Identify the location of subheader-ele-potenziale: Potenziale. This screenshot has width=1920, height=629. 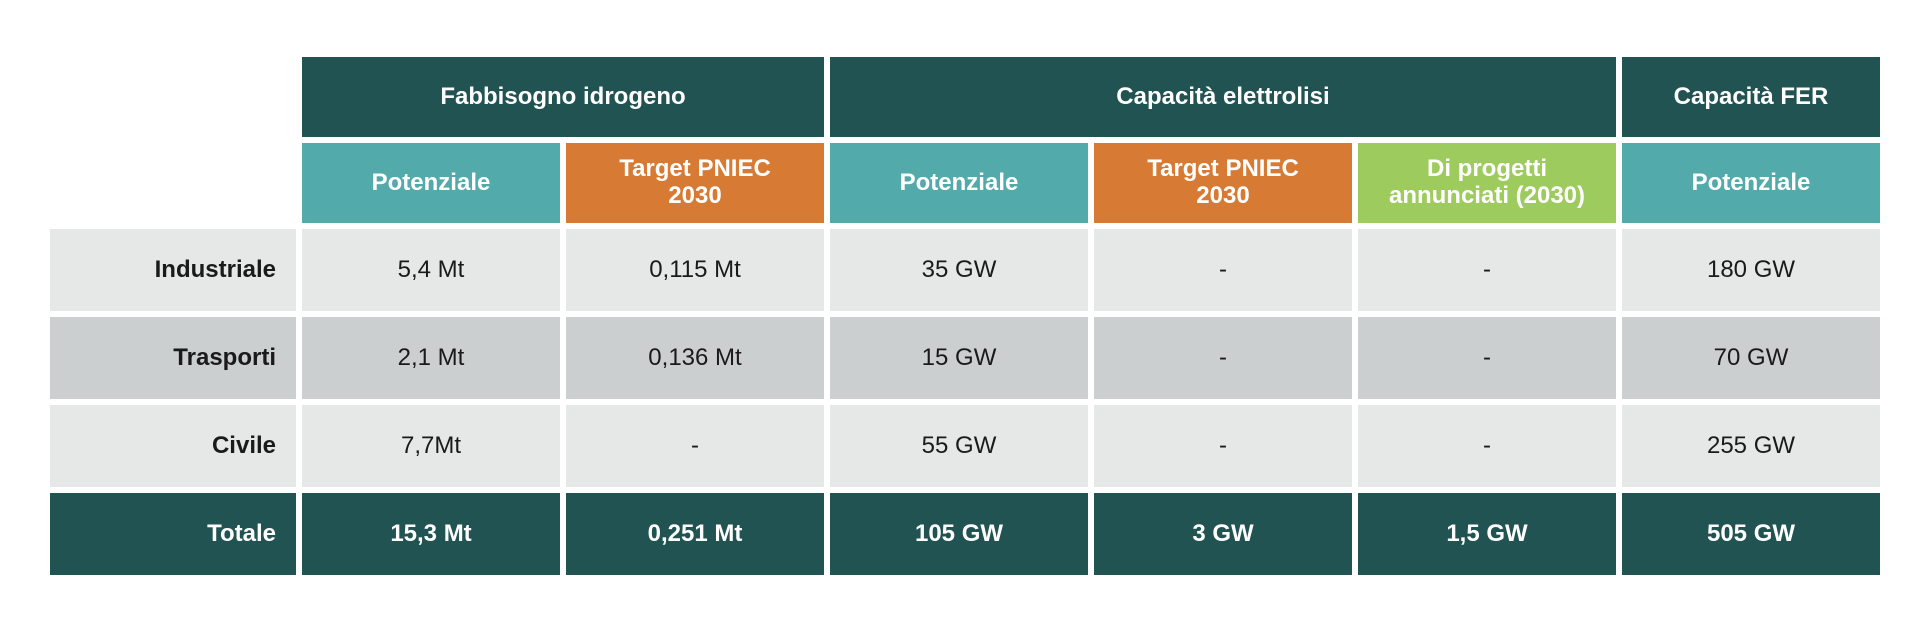
(959, 183).